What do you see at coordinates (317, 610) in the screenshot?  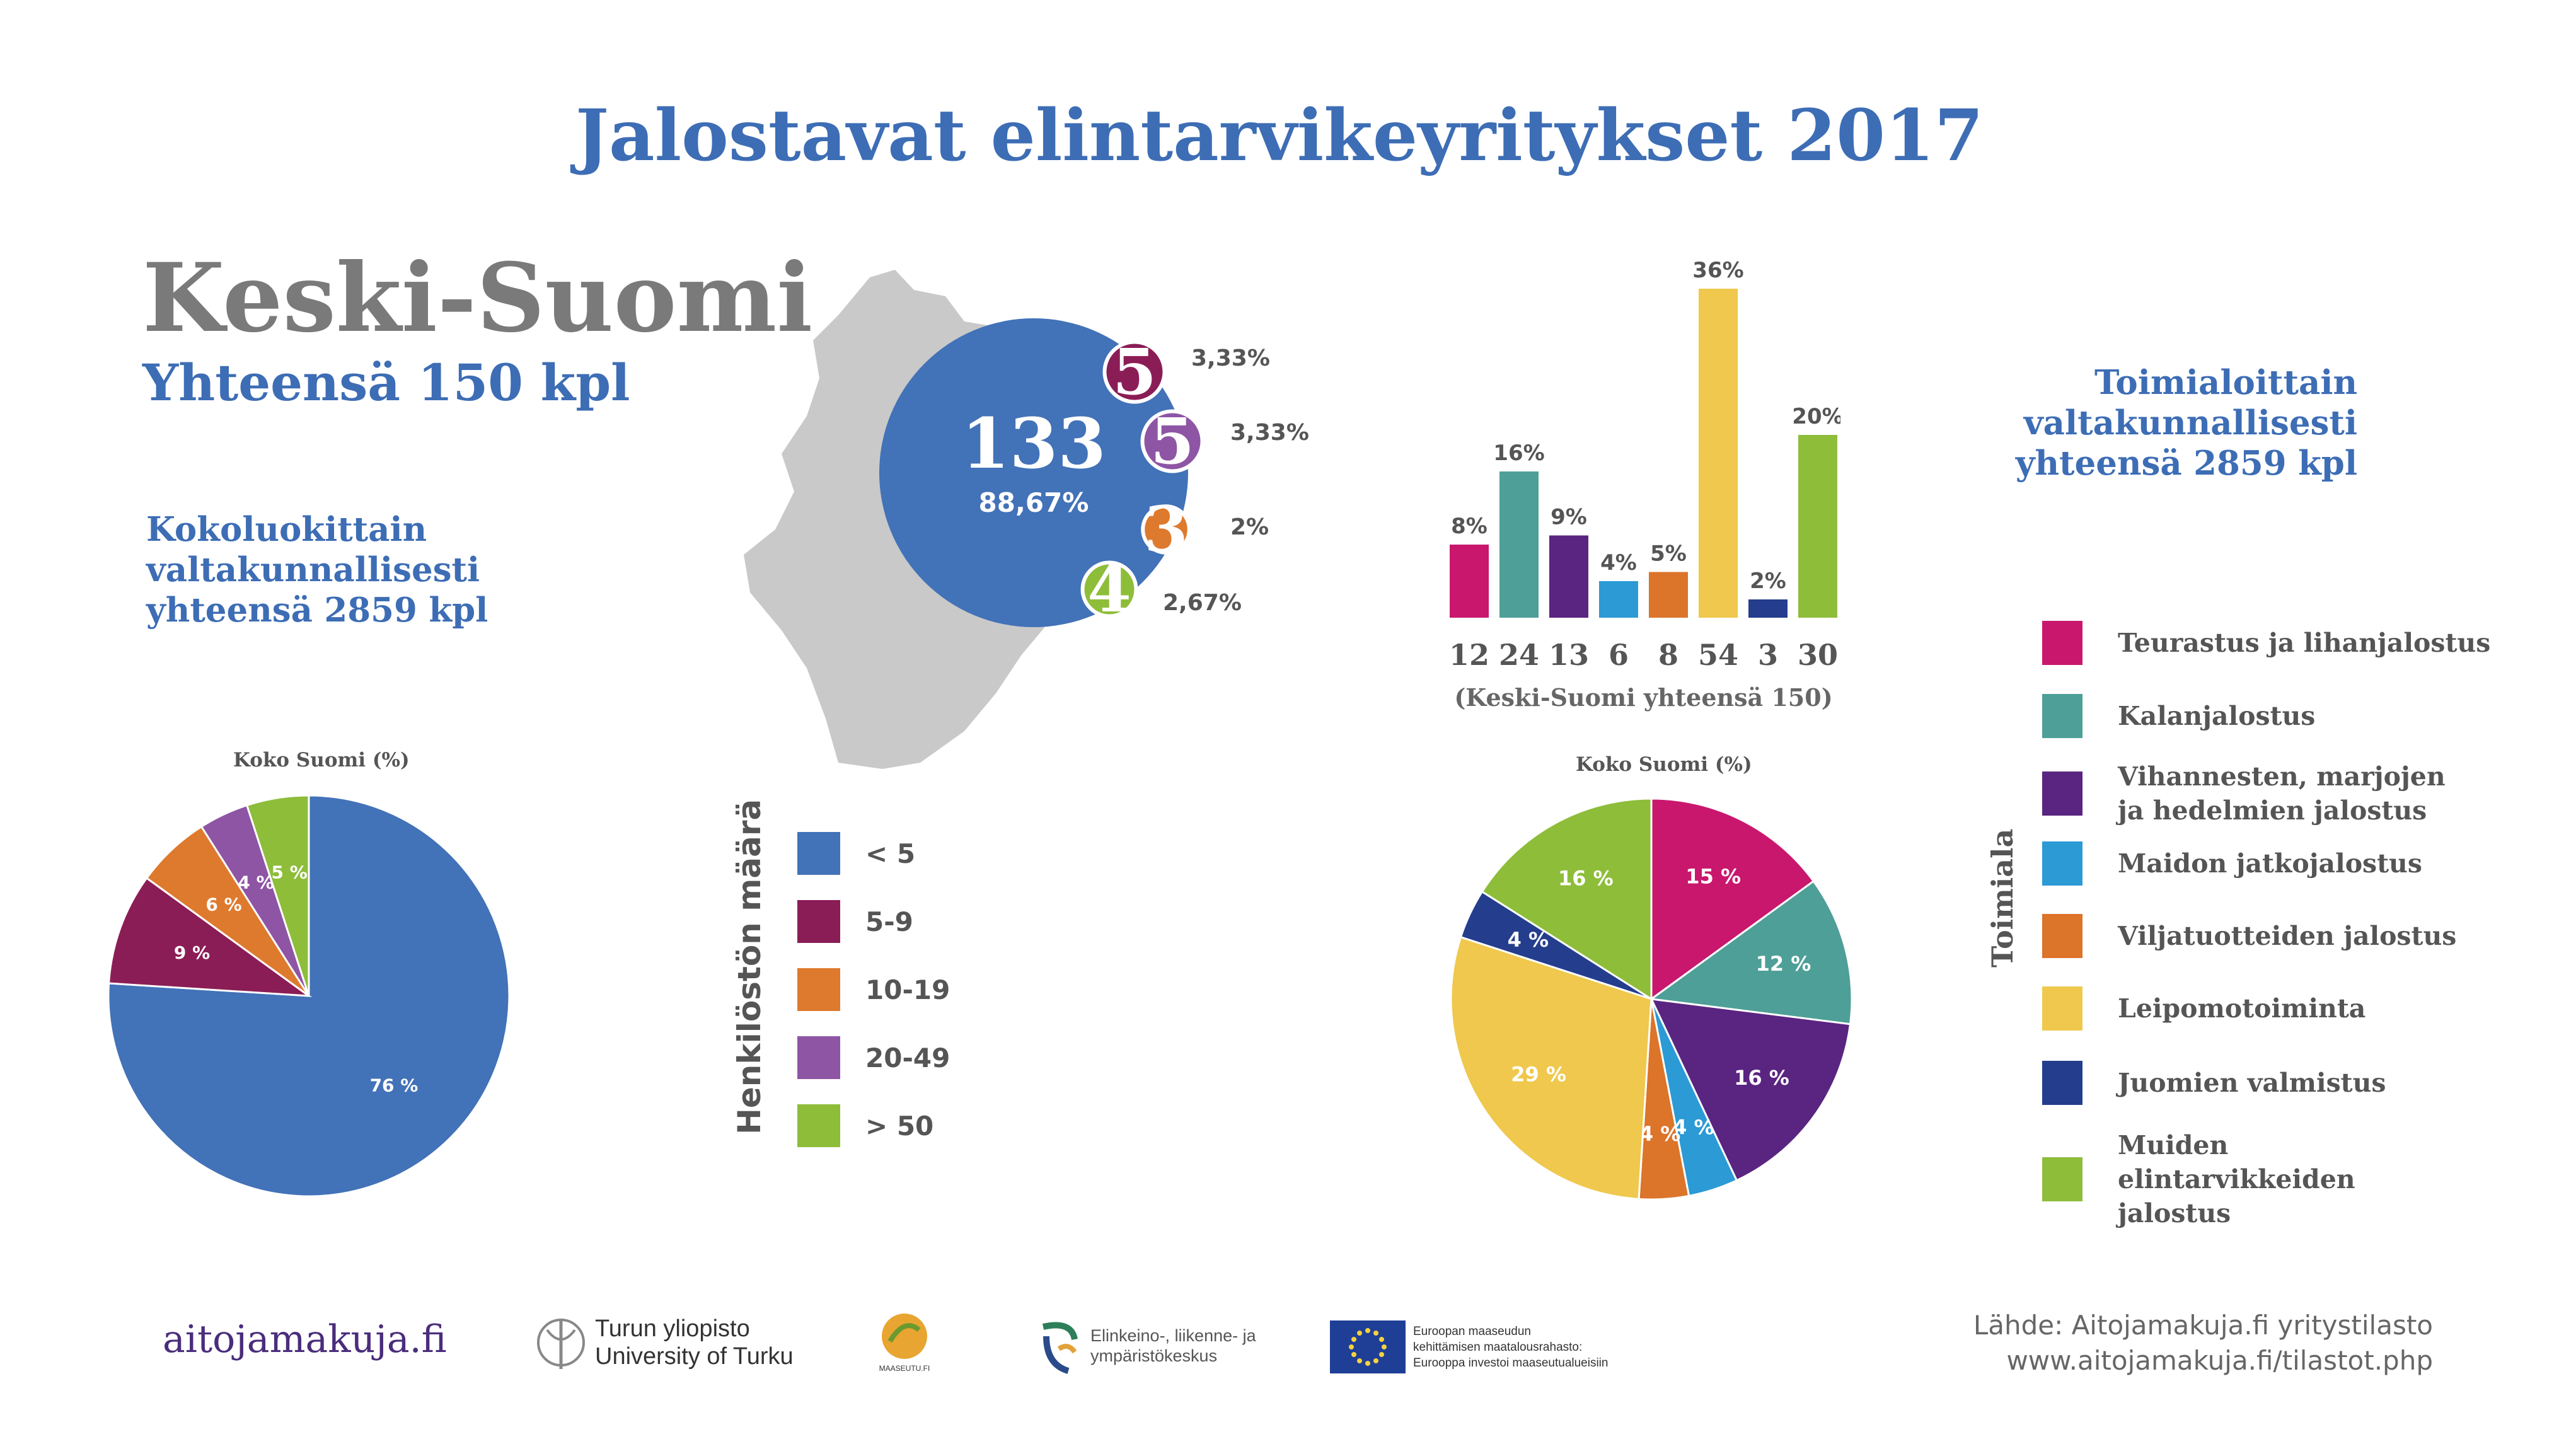 I see `size-heading-line: yhteensä 2859 kpl` at bounding box center [317, 610].